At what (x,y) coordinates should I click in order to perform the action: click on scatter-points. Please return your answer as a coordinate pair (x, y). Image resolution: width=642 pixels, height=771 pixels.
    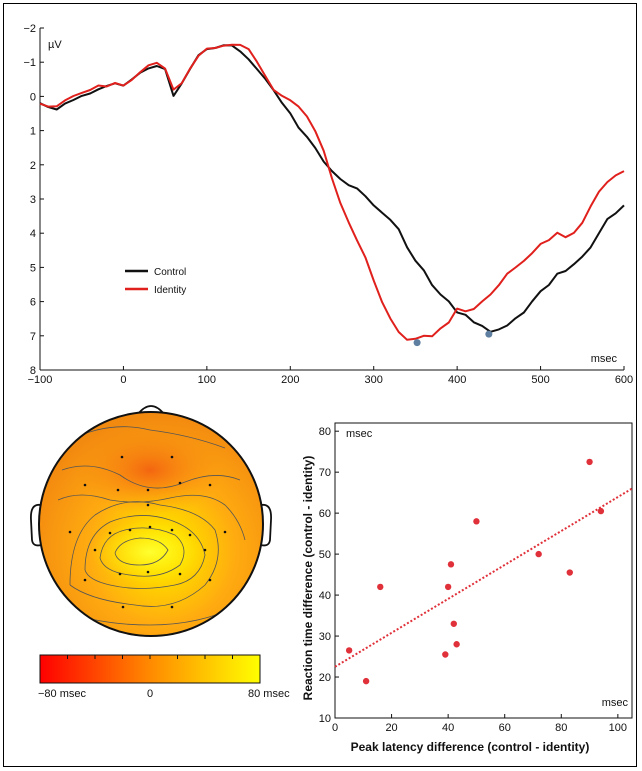
    Looking at the image, I should click on (475, 571).